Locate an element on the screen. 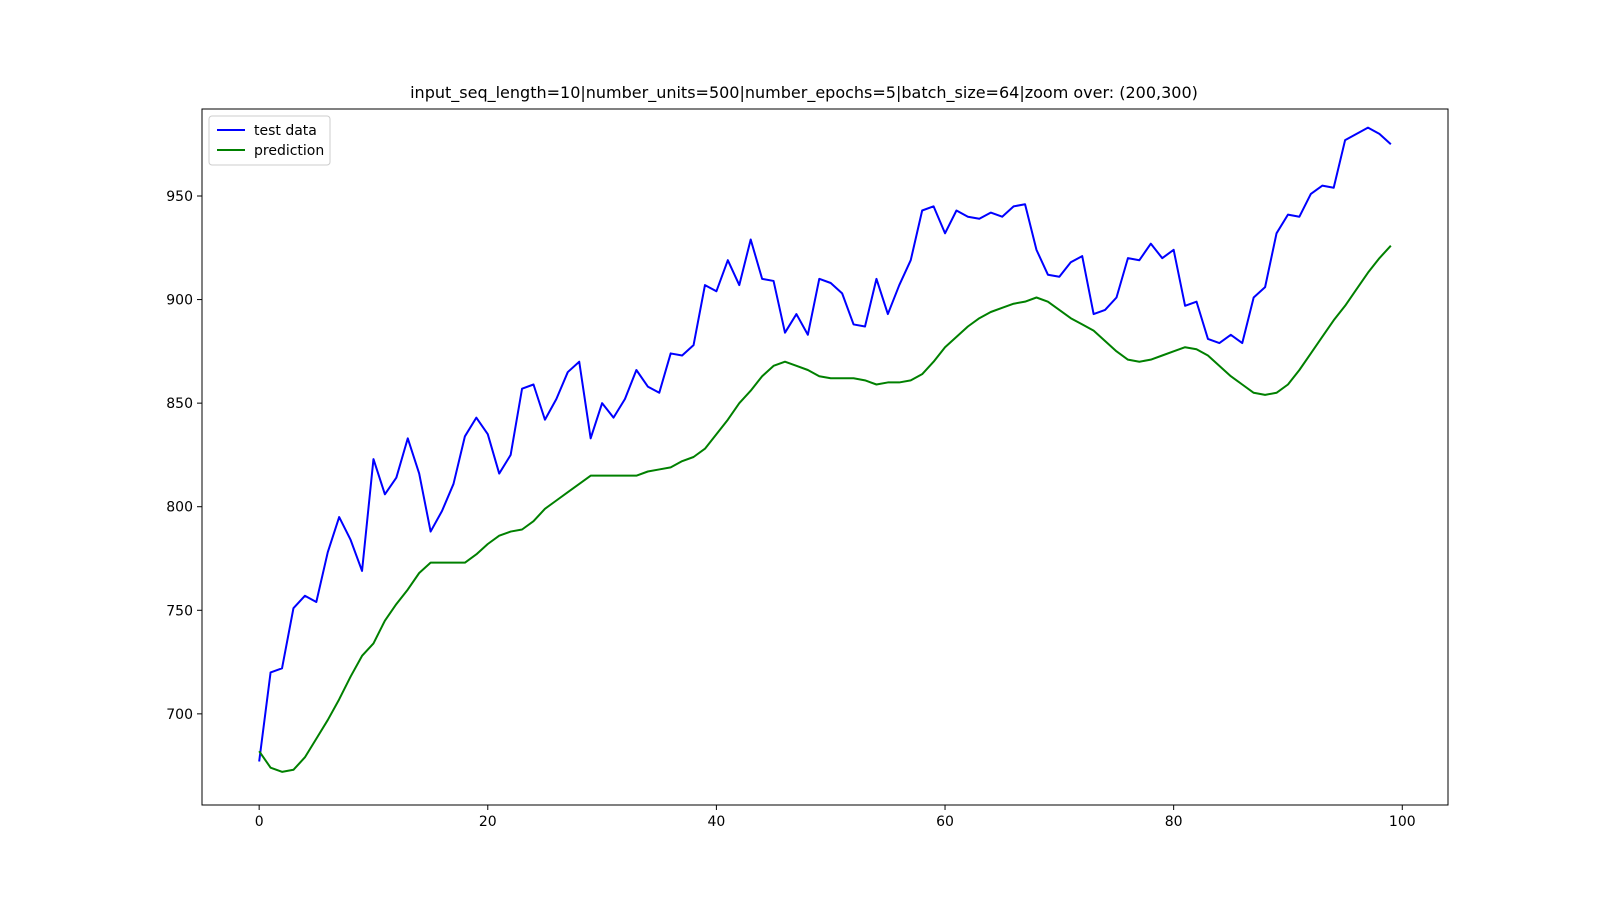  x-axis: 0 20 40 60 80 100 is located at coordinates (835, 817).